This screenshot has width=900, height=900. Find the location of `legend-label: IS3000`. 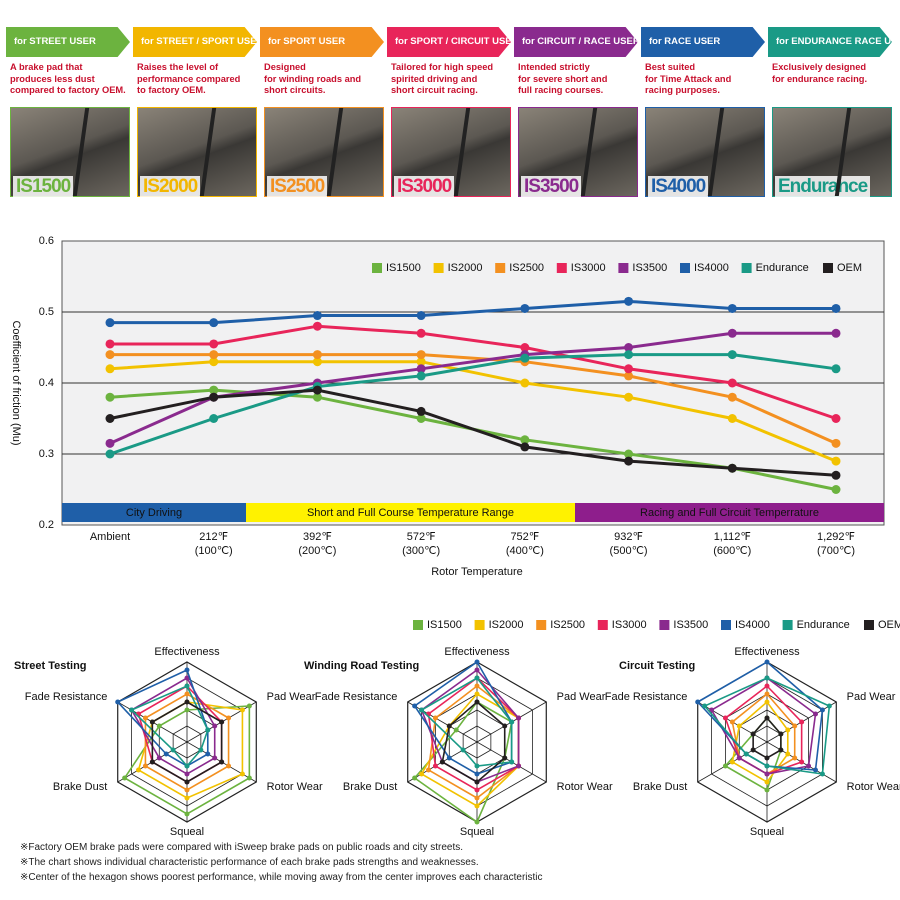

legend-label: IS3000 is located at coordinates (588, 268).